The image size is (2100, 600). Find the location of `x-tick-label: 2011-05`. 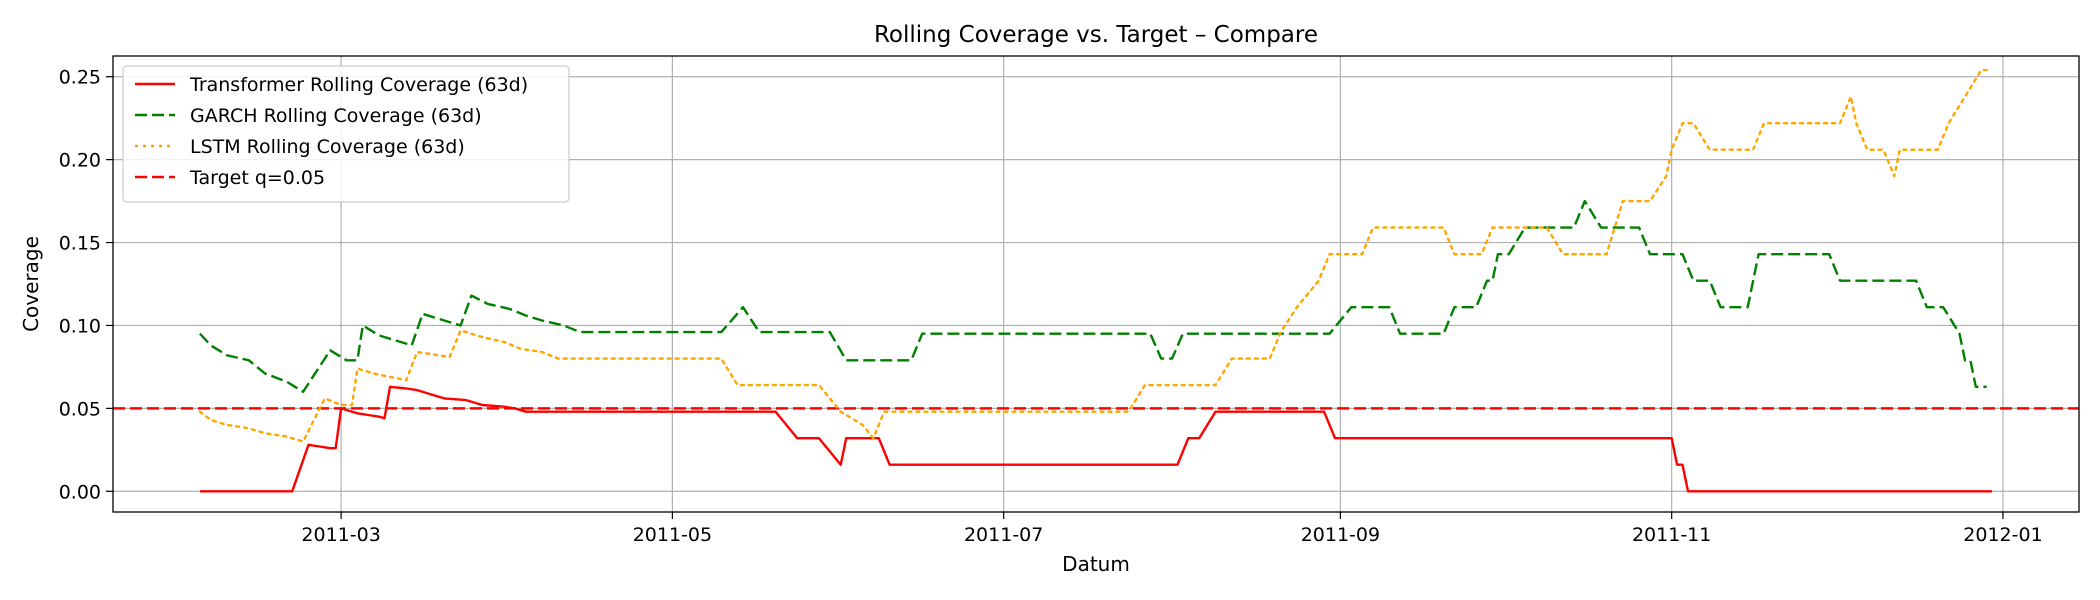

x-tick-label: 2011-05 is located at coordinates (672, 535).